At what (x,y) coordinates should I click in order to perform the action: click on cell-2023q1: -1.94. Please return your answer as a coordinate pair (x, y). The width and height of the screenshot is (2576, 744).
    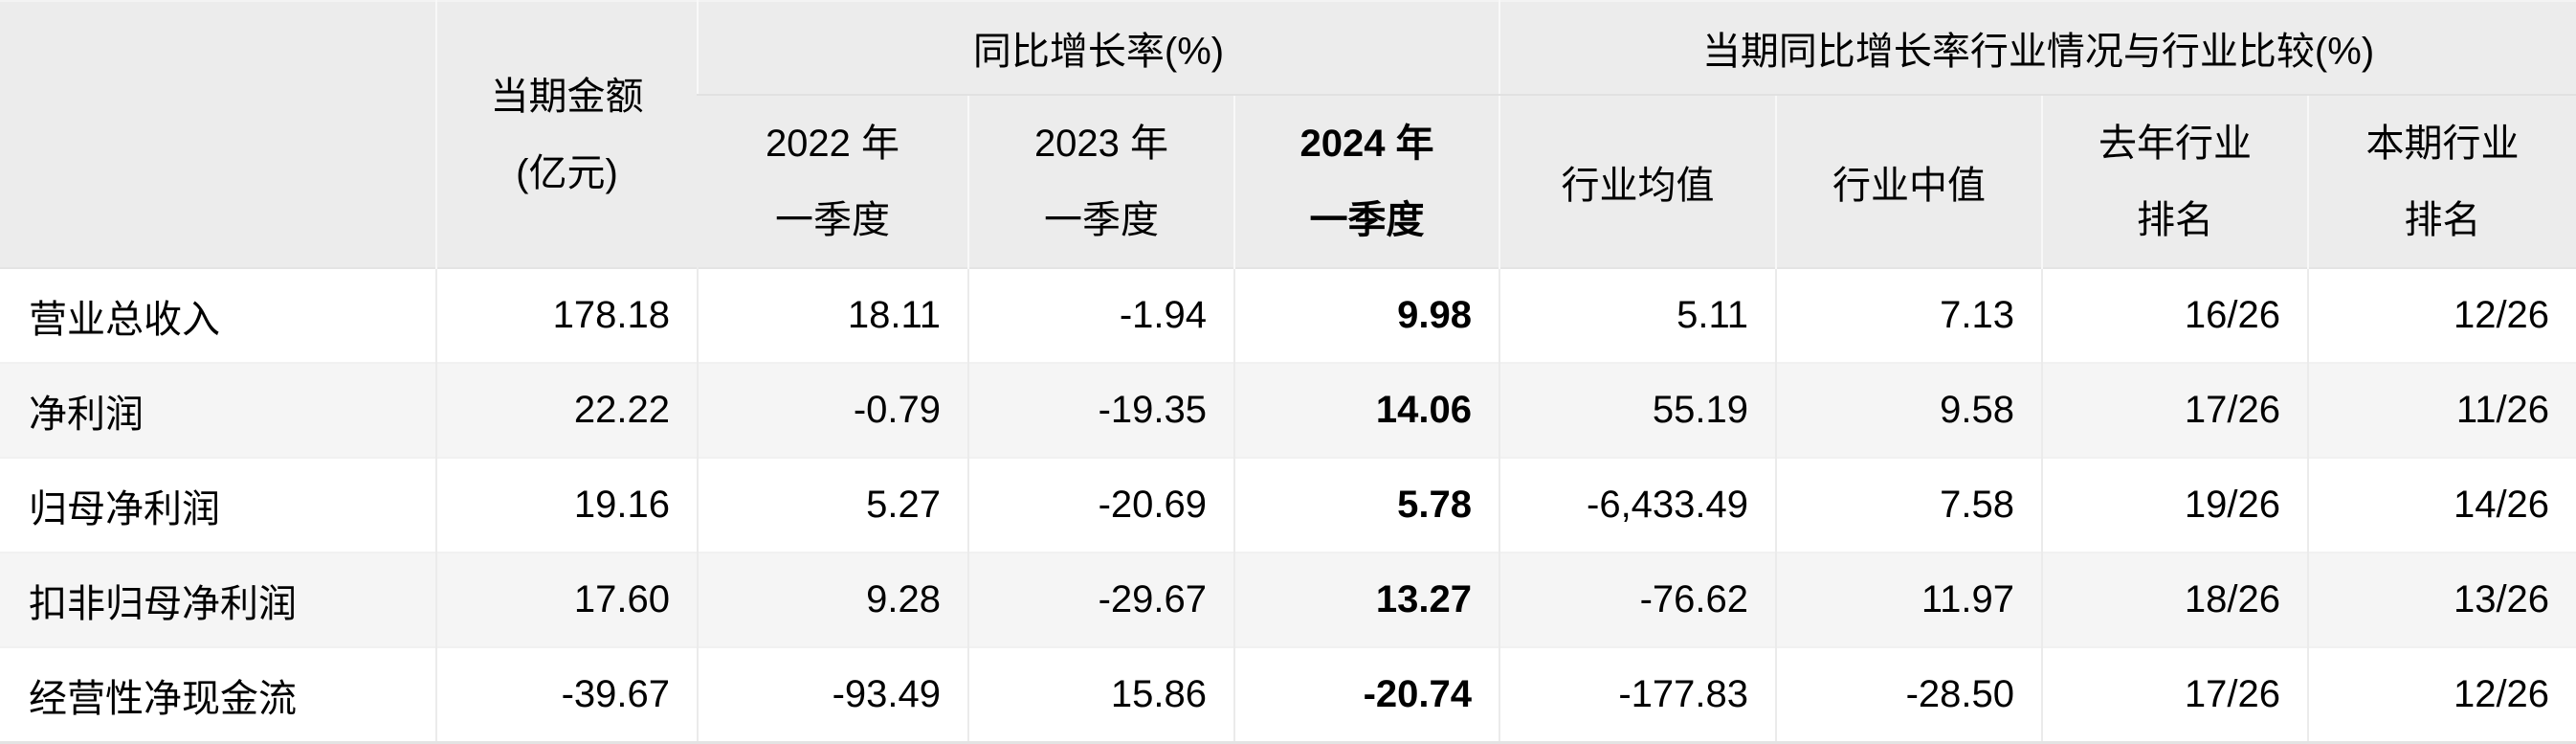
    Looking at the image, I should click on (1100, 316).